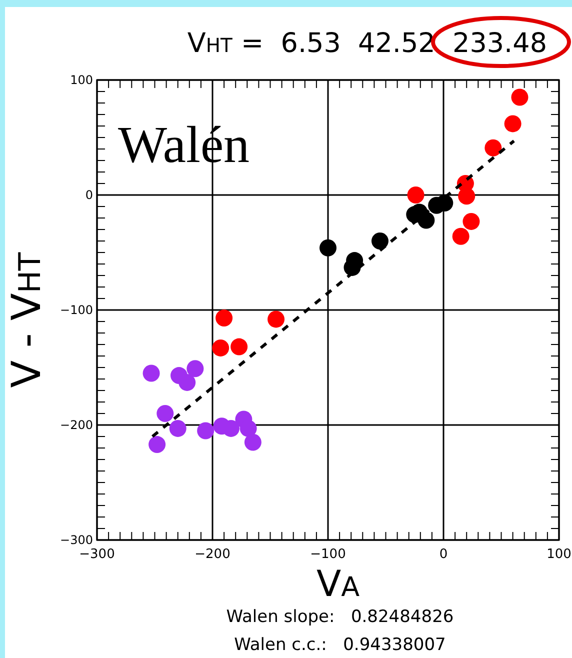  What do you see at coordinates (27, 320) in the screenshot?
I see `y-axis-title: V - VHT` at bounding box center [27, 320].